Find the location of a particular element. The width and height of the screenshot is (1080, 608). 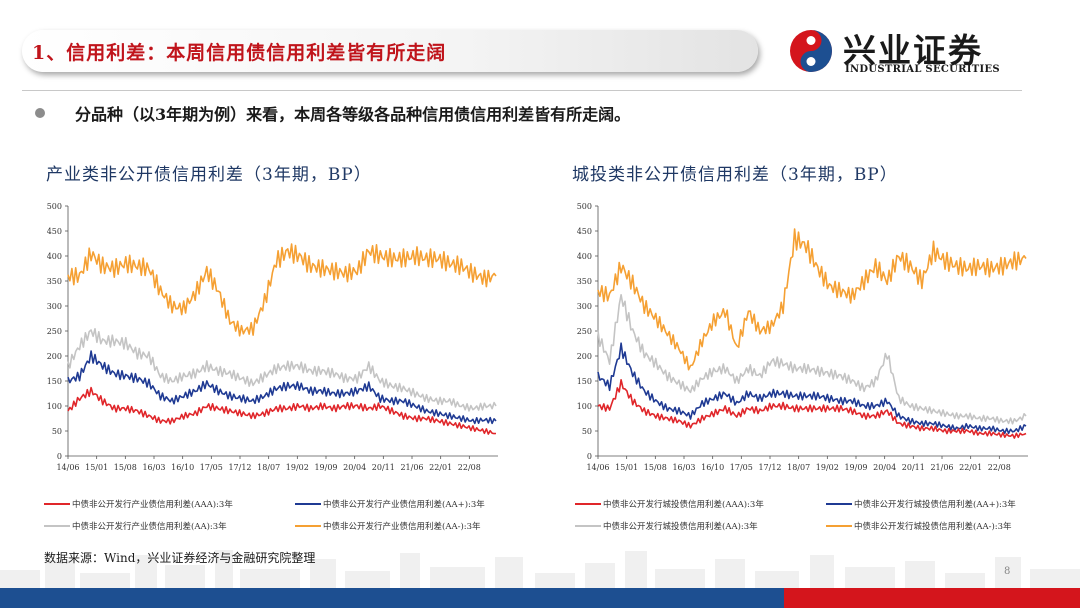

legend-item-aa: 中债非公开发行城投债信用利差(AA):3年 is located at coordinates (666, 526).